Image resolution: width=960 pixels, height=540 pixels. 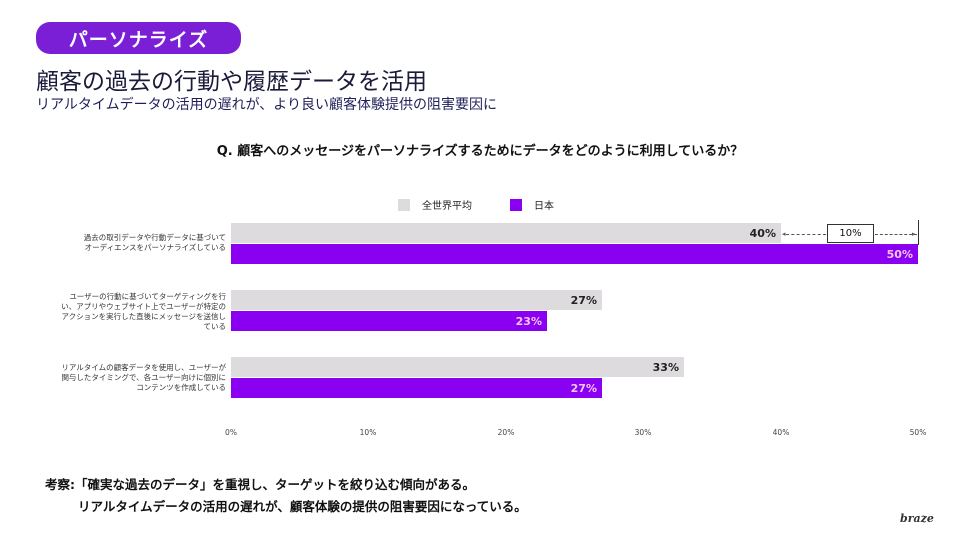 What do you see at coordinates (516, 204) in the screenshot?
I see `legend-swatch-japan` at bounding box center [516, 204].